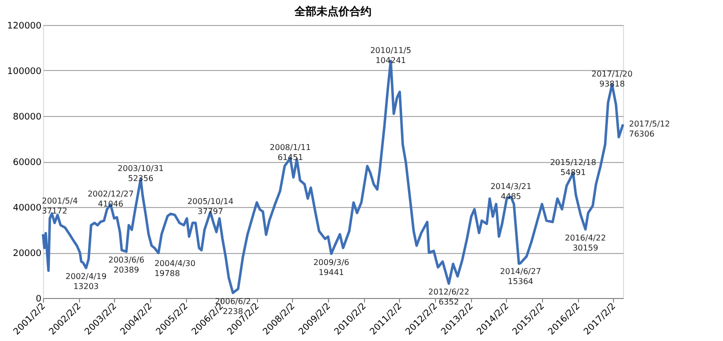 This screenshot has width=723, height=341. Describe the element at coordinates (126, 265) in the screenshot. I see `annotation: 2003/6/6 20389` at that location.